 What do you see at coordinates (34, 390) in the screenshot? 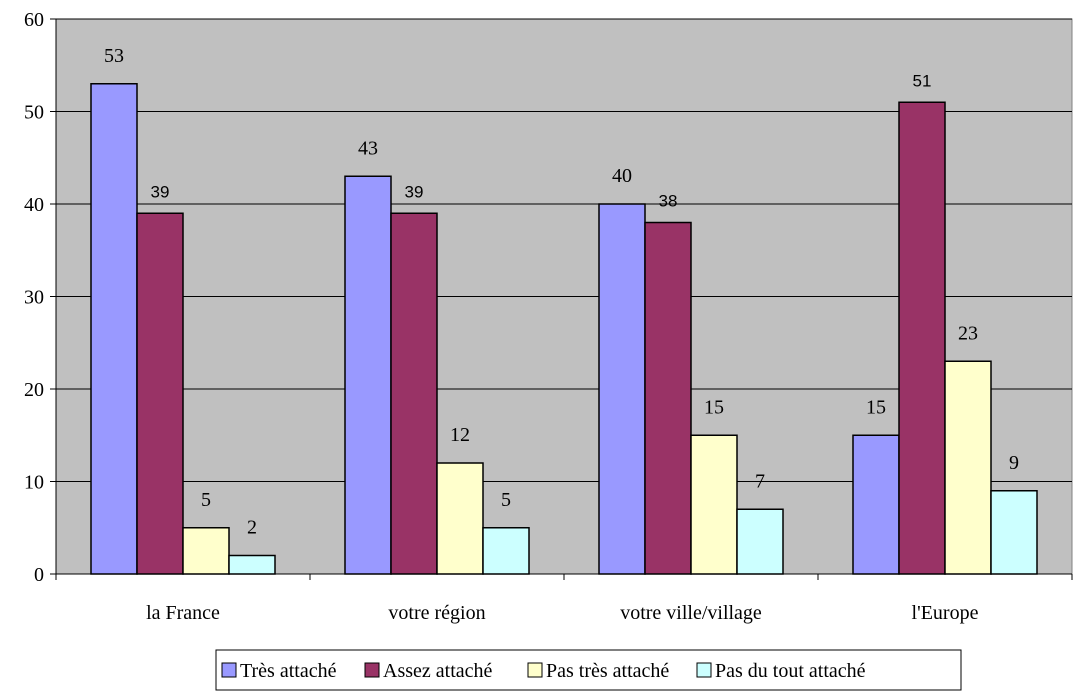
I see `y-tick-label: 20` at bounding box center [34, 390].